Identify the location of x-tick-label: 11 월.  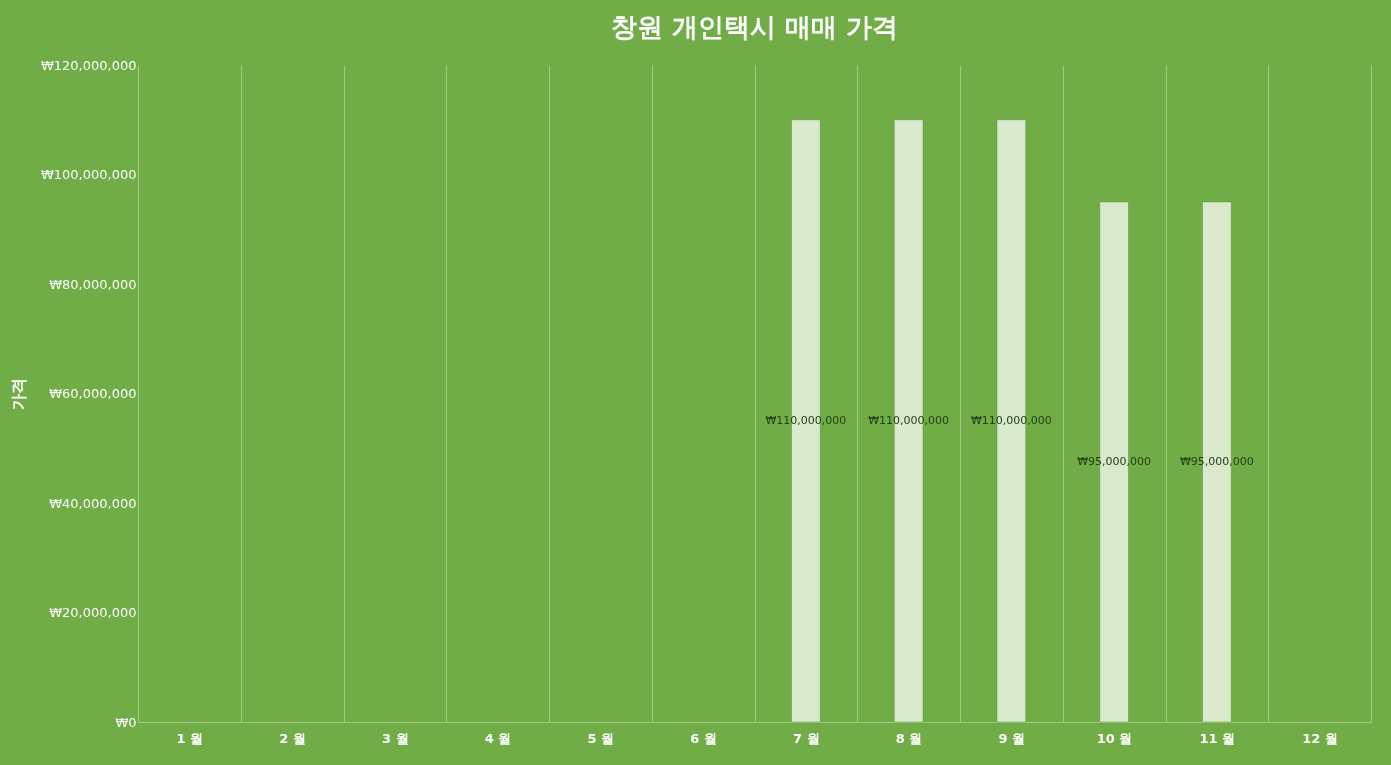
(1217, 738).